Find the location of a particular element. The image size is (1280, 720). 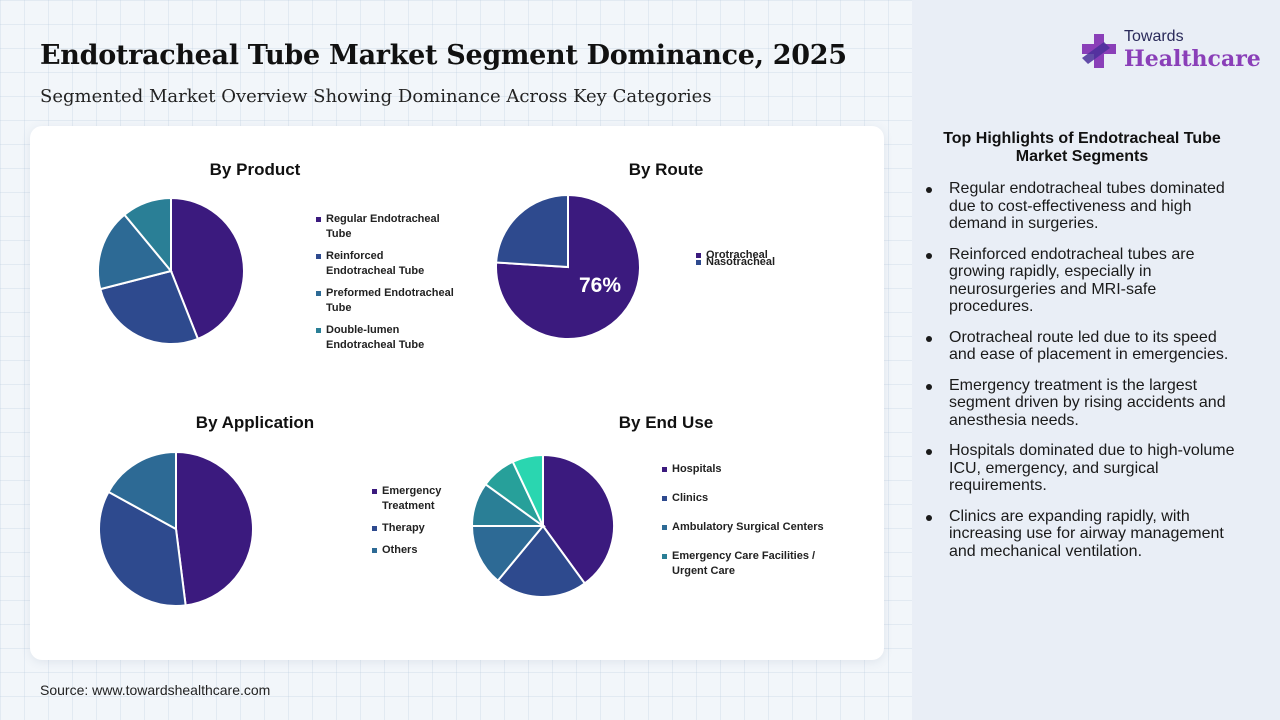

legend-label: Hospitals is located at coordinates (697, 469).